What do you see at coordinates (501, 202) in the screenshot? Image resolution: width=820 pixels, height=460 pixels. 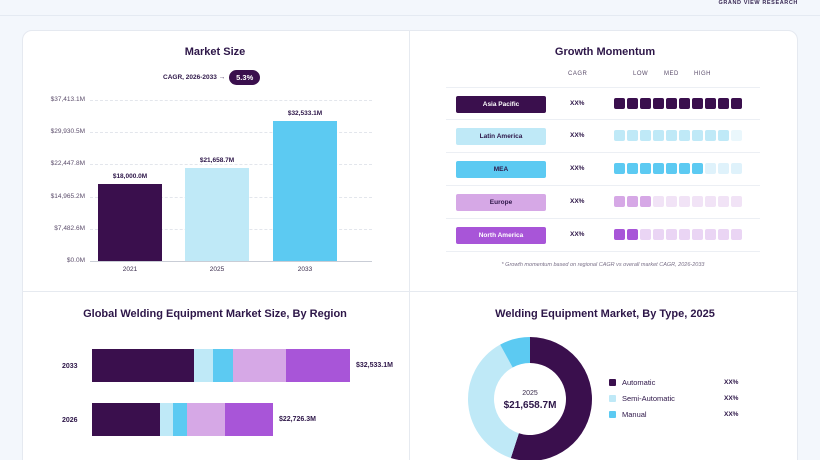 I see `region-chip: Europe` at bounding box center [501, 202].